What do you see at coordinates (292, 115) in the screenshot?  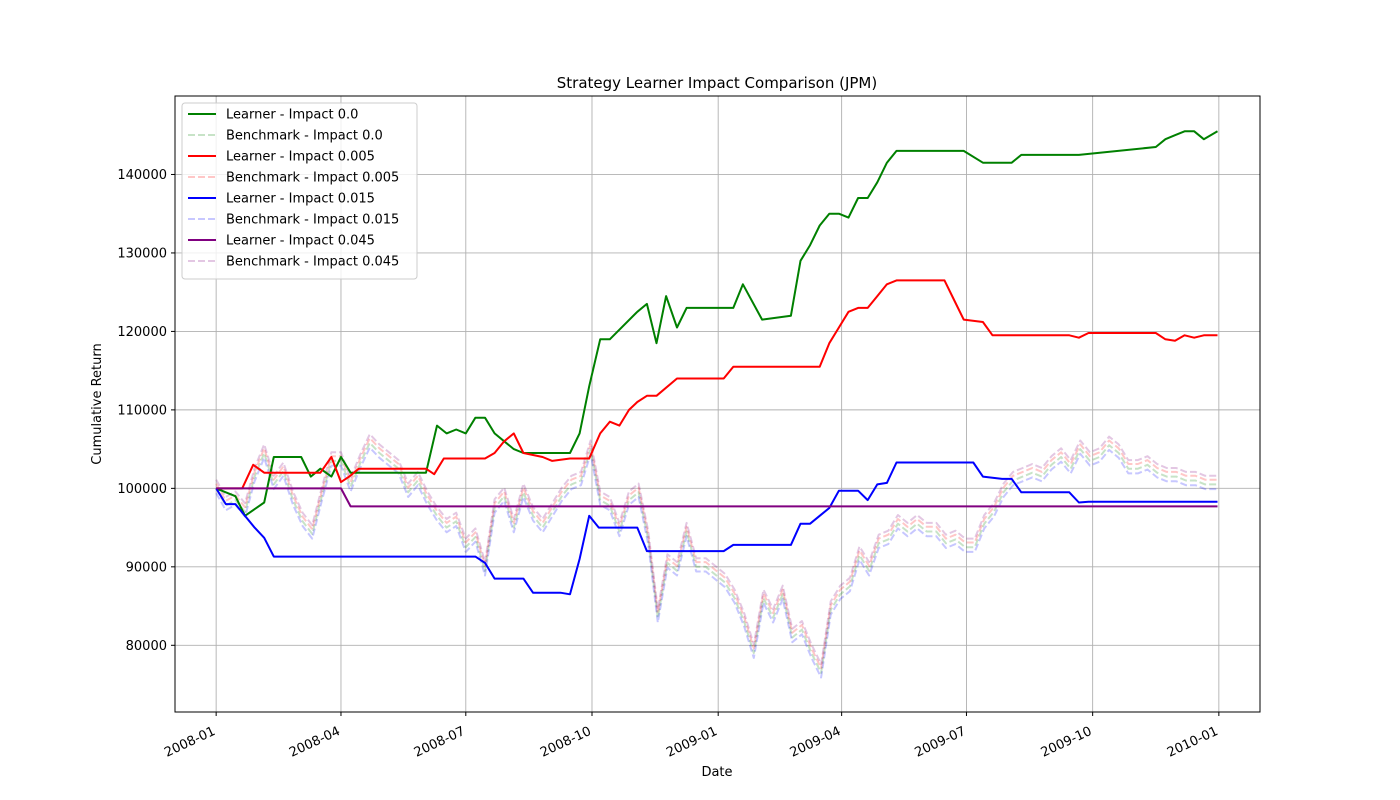 I see `legend-label: Learner - Impact 0.0` at bounding box center [292, 115].